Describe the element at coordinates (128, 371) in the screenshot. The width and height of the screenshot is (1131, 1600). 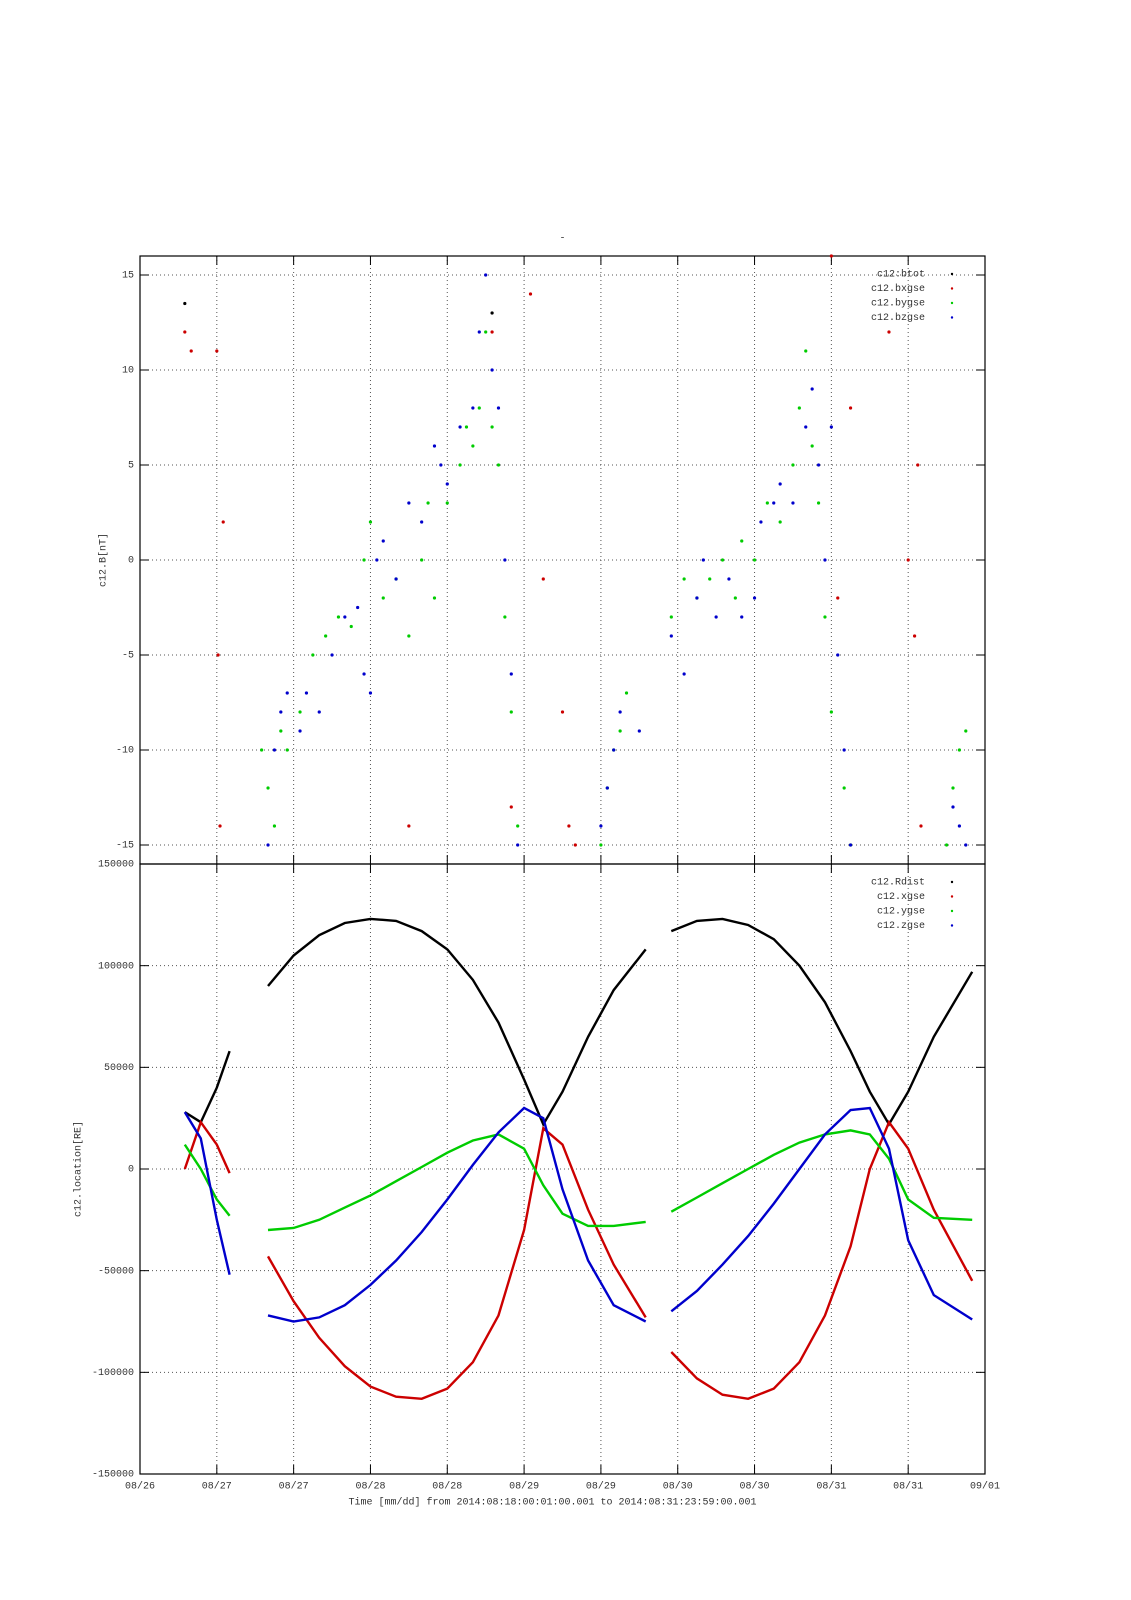
I see `y-tick-label: 10` at that location.